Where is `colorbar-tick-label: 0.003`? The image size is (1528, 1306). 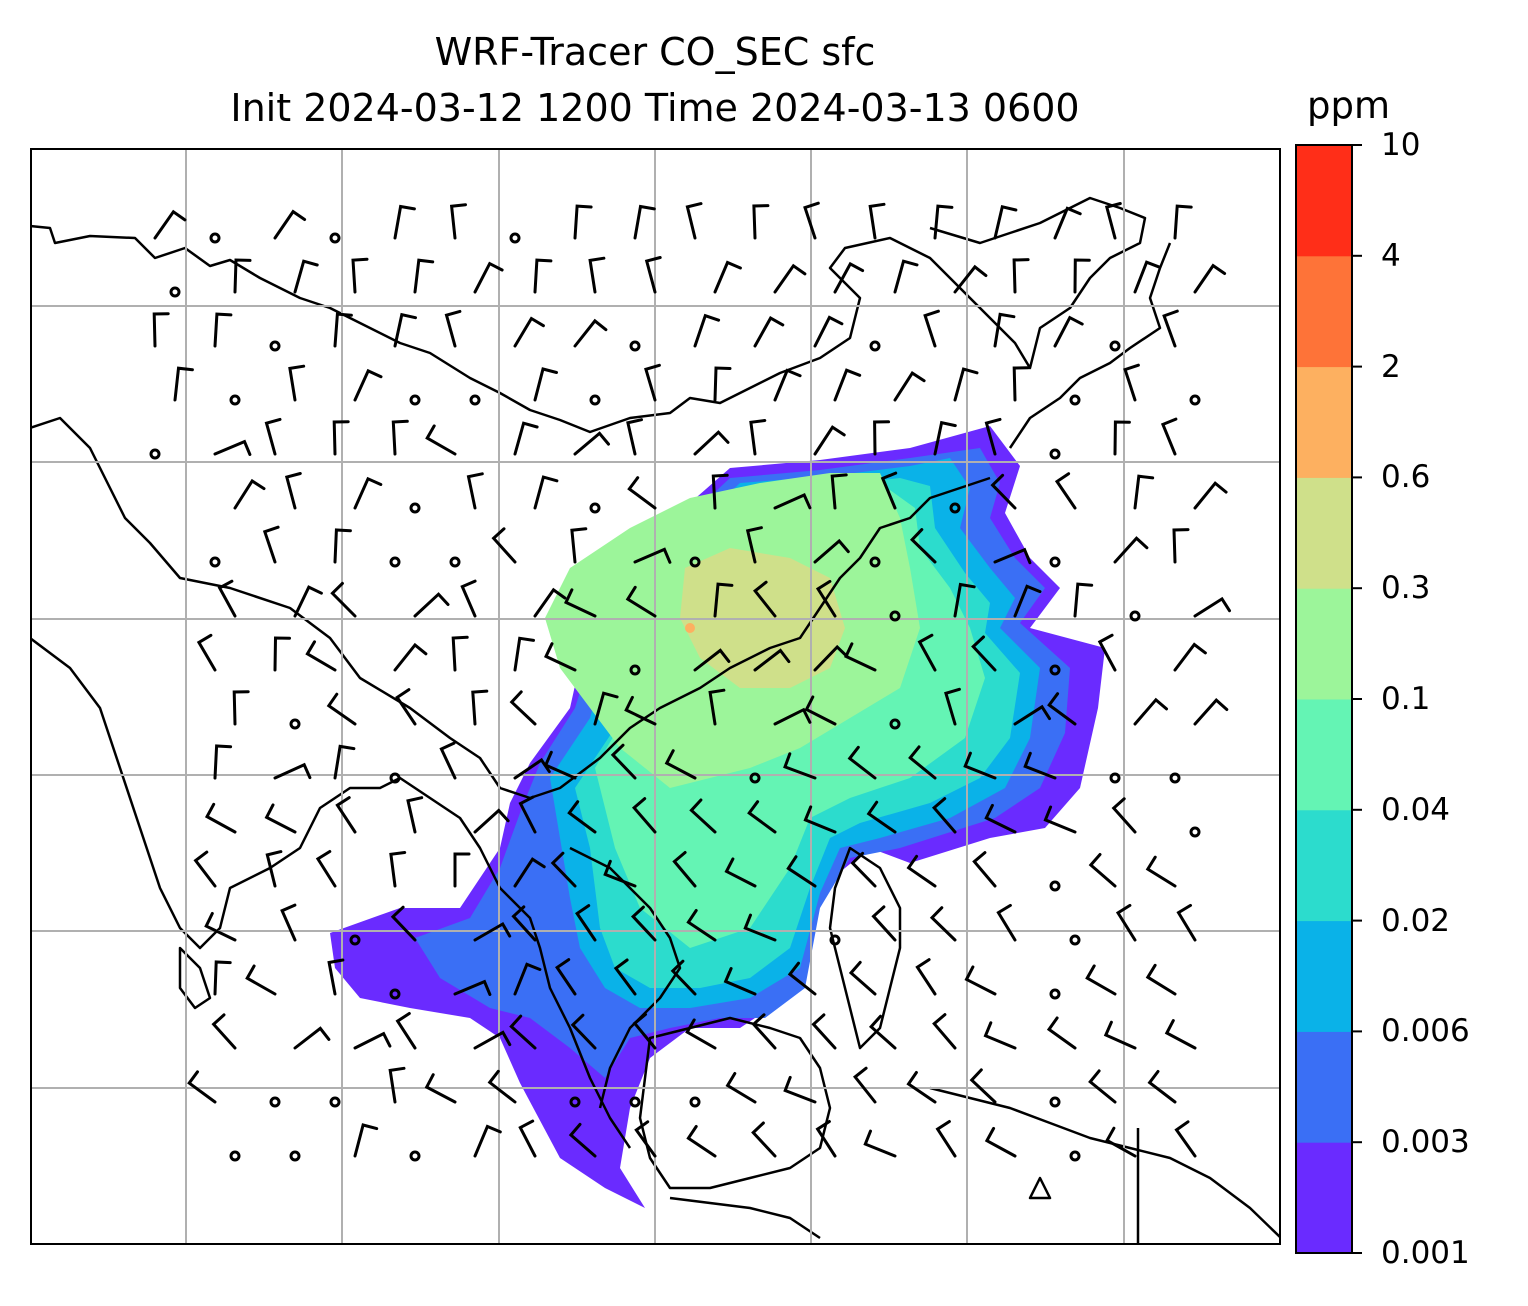
colorbar-tick-label: 0.003 is located at coordinates (1425, 1142).